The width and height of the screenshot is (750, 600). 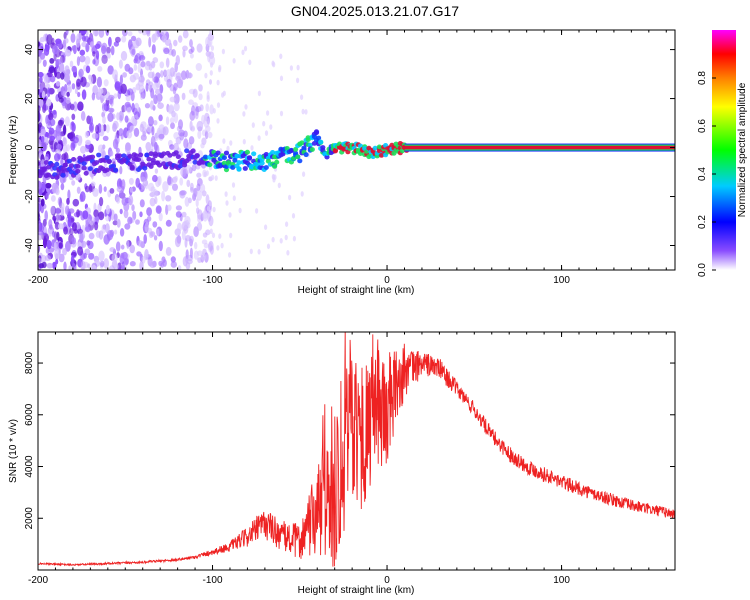 I want to click on snr-y-axis-label: SNR (10 * v/v), so click(x=13, y=451).